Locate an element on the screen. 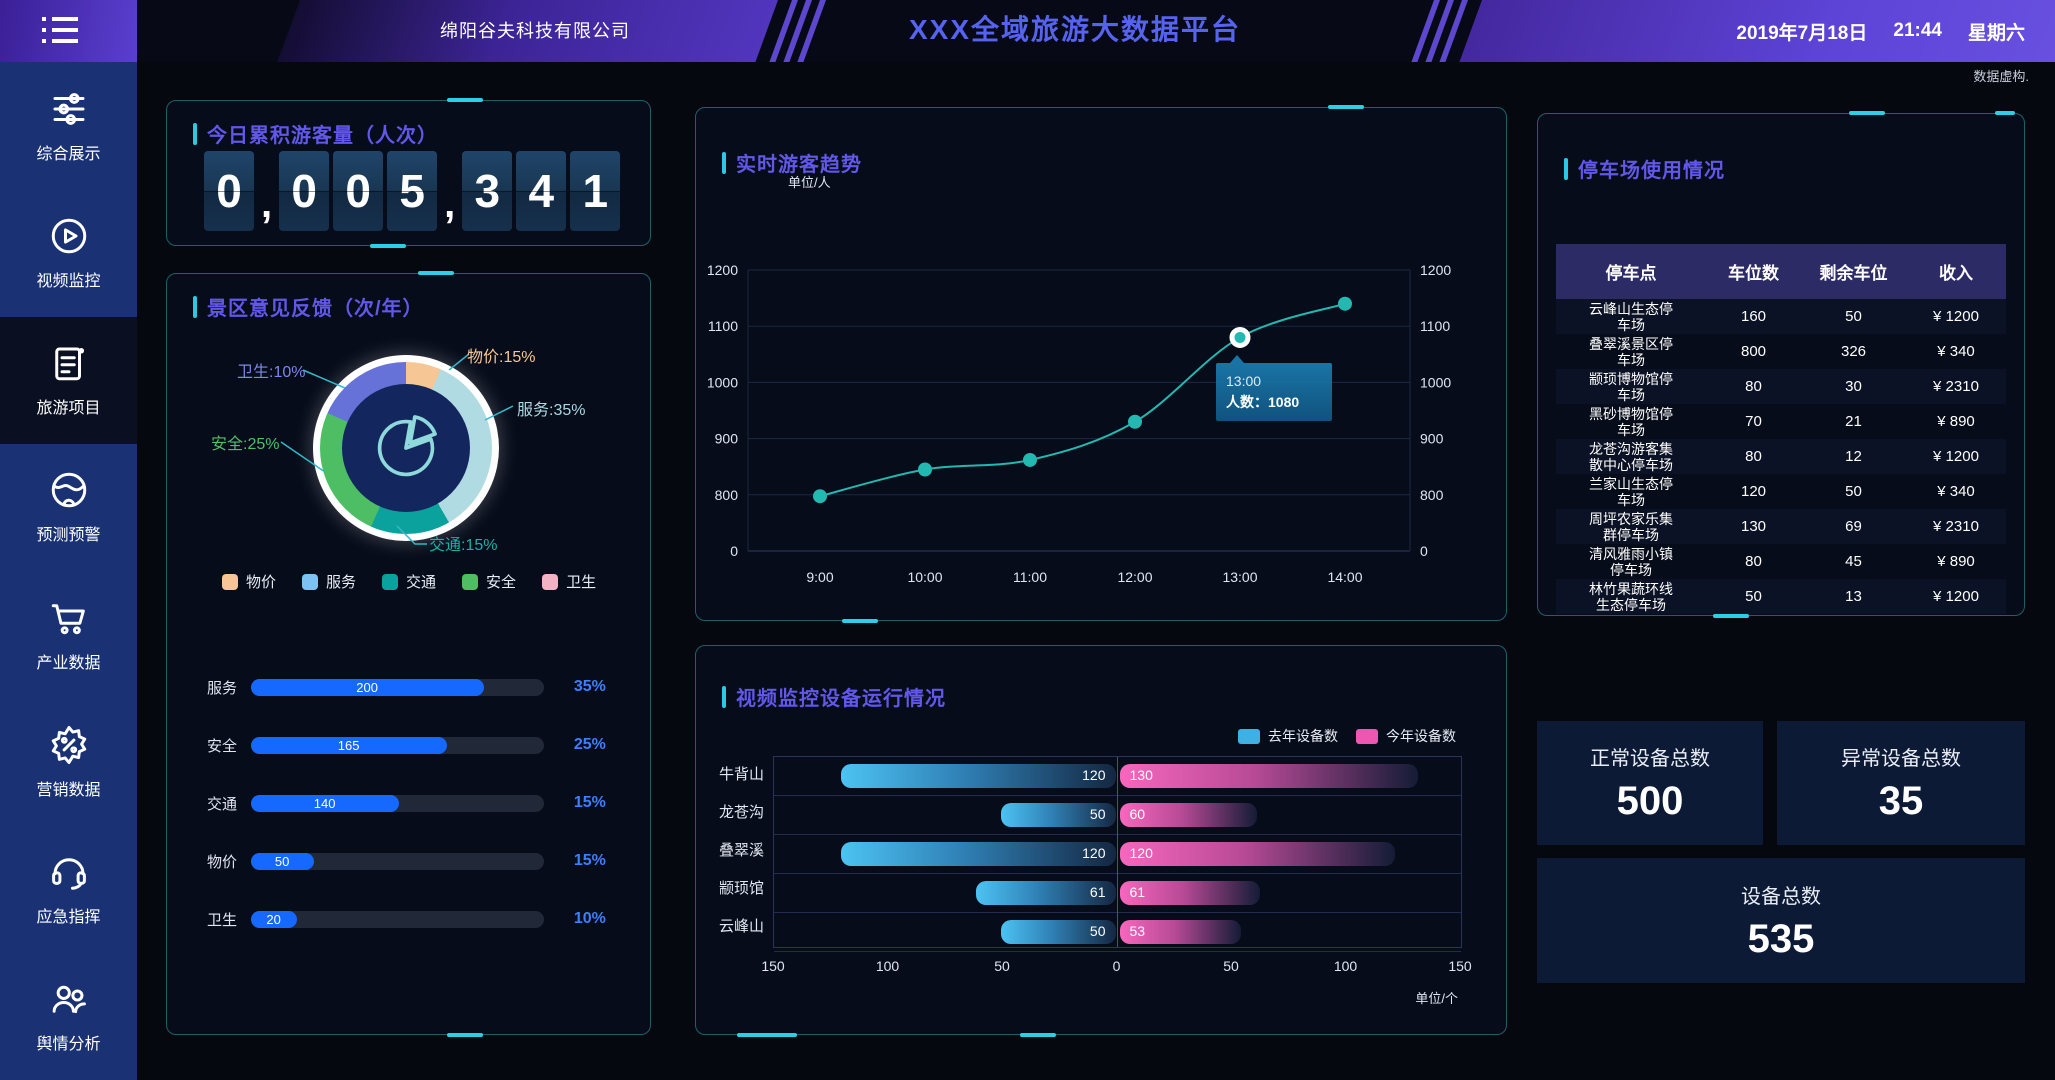 This screenshot has width=2055, height=1080. sidebar-item-视频监控: 视频监控 is located at coordinates (68, 252).